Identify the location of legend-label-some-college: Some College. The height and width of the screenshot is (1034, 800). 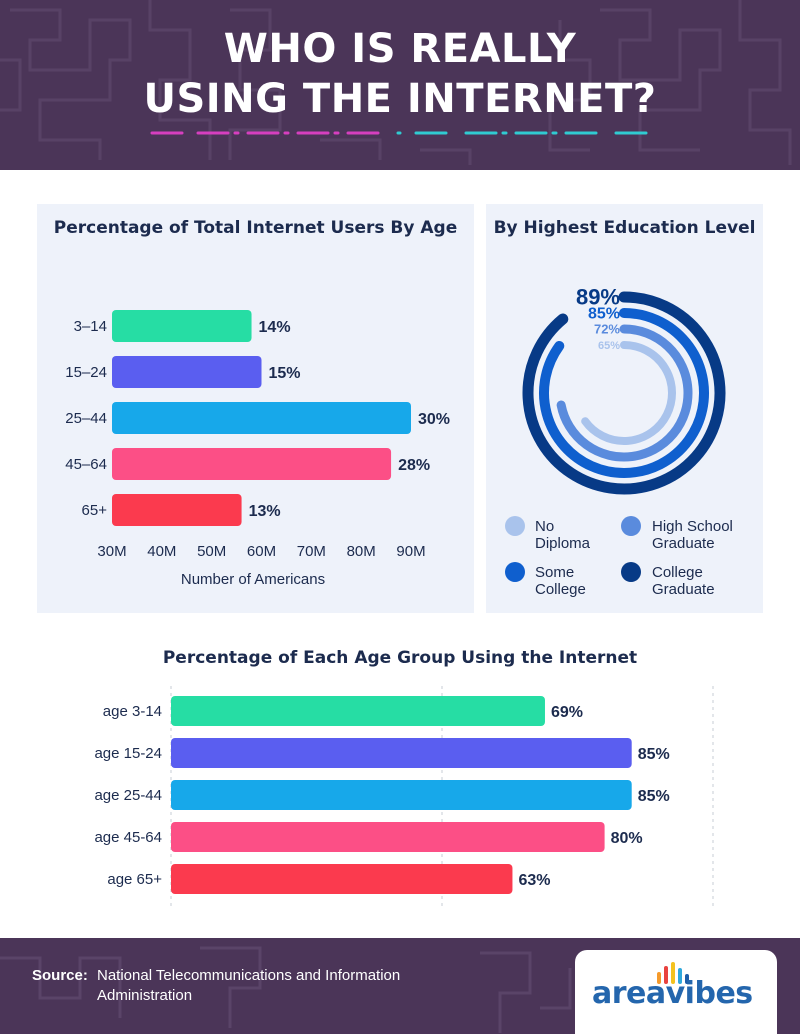
(560, 581).